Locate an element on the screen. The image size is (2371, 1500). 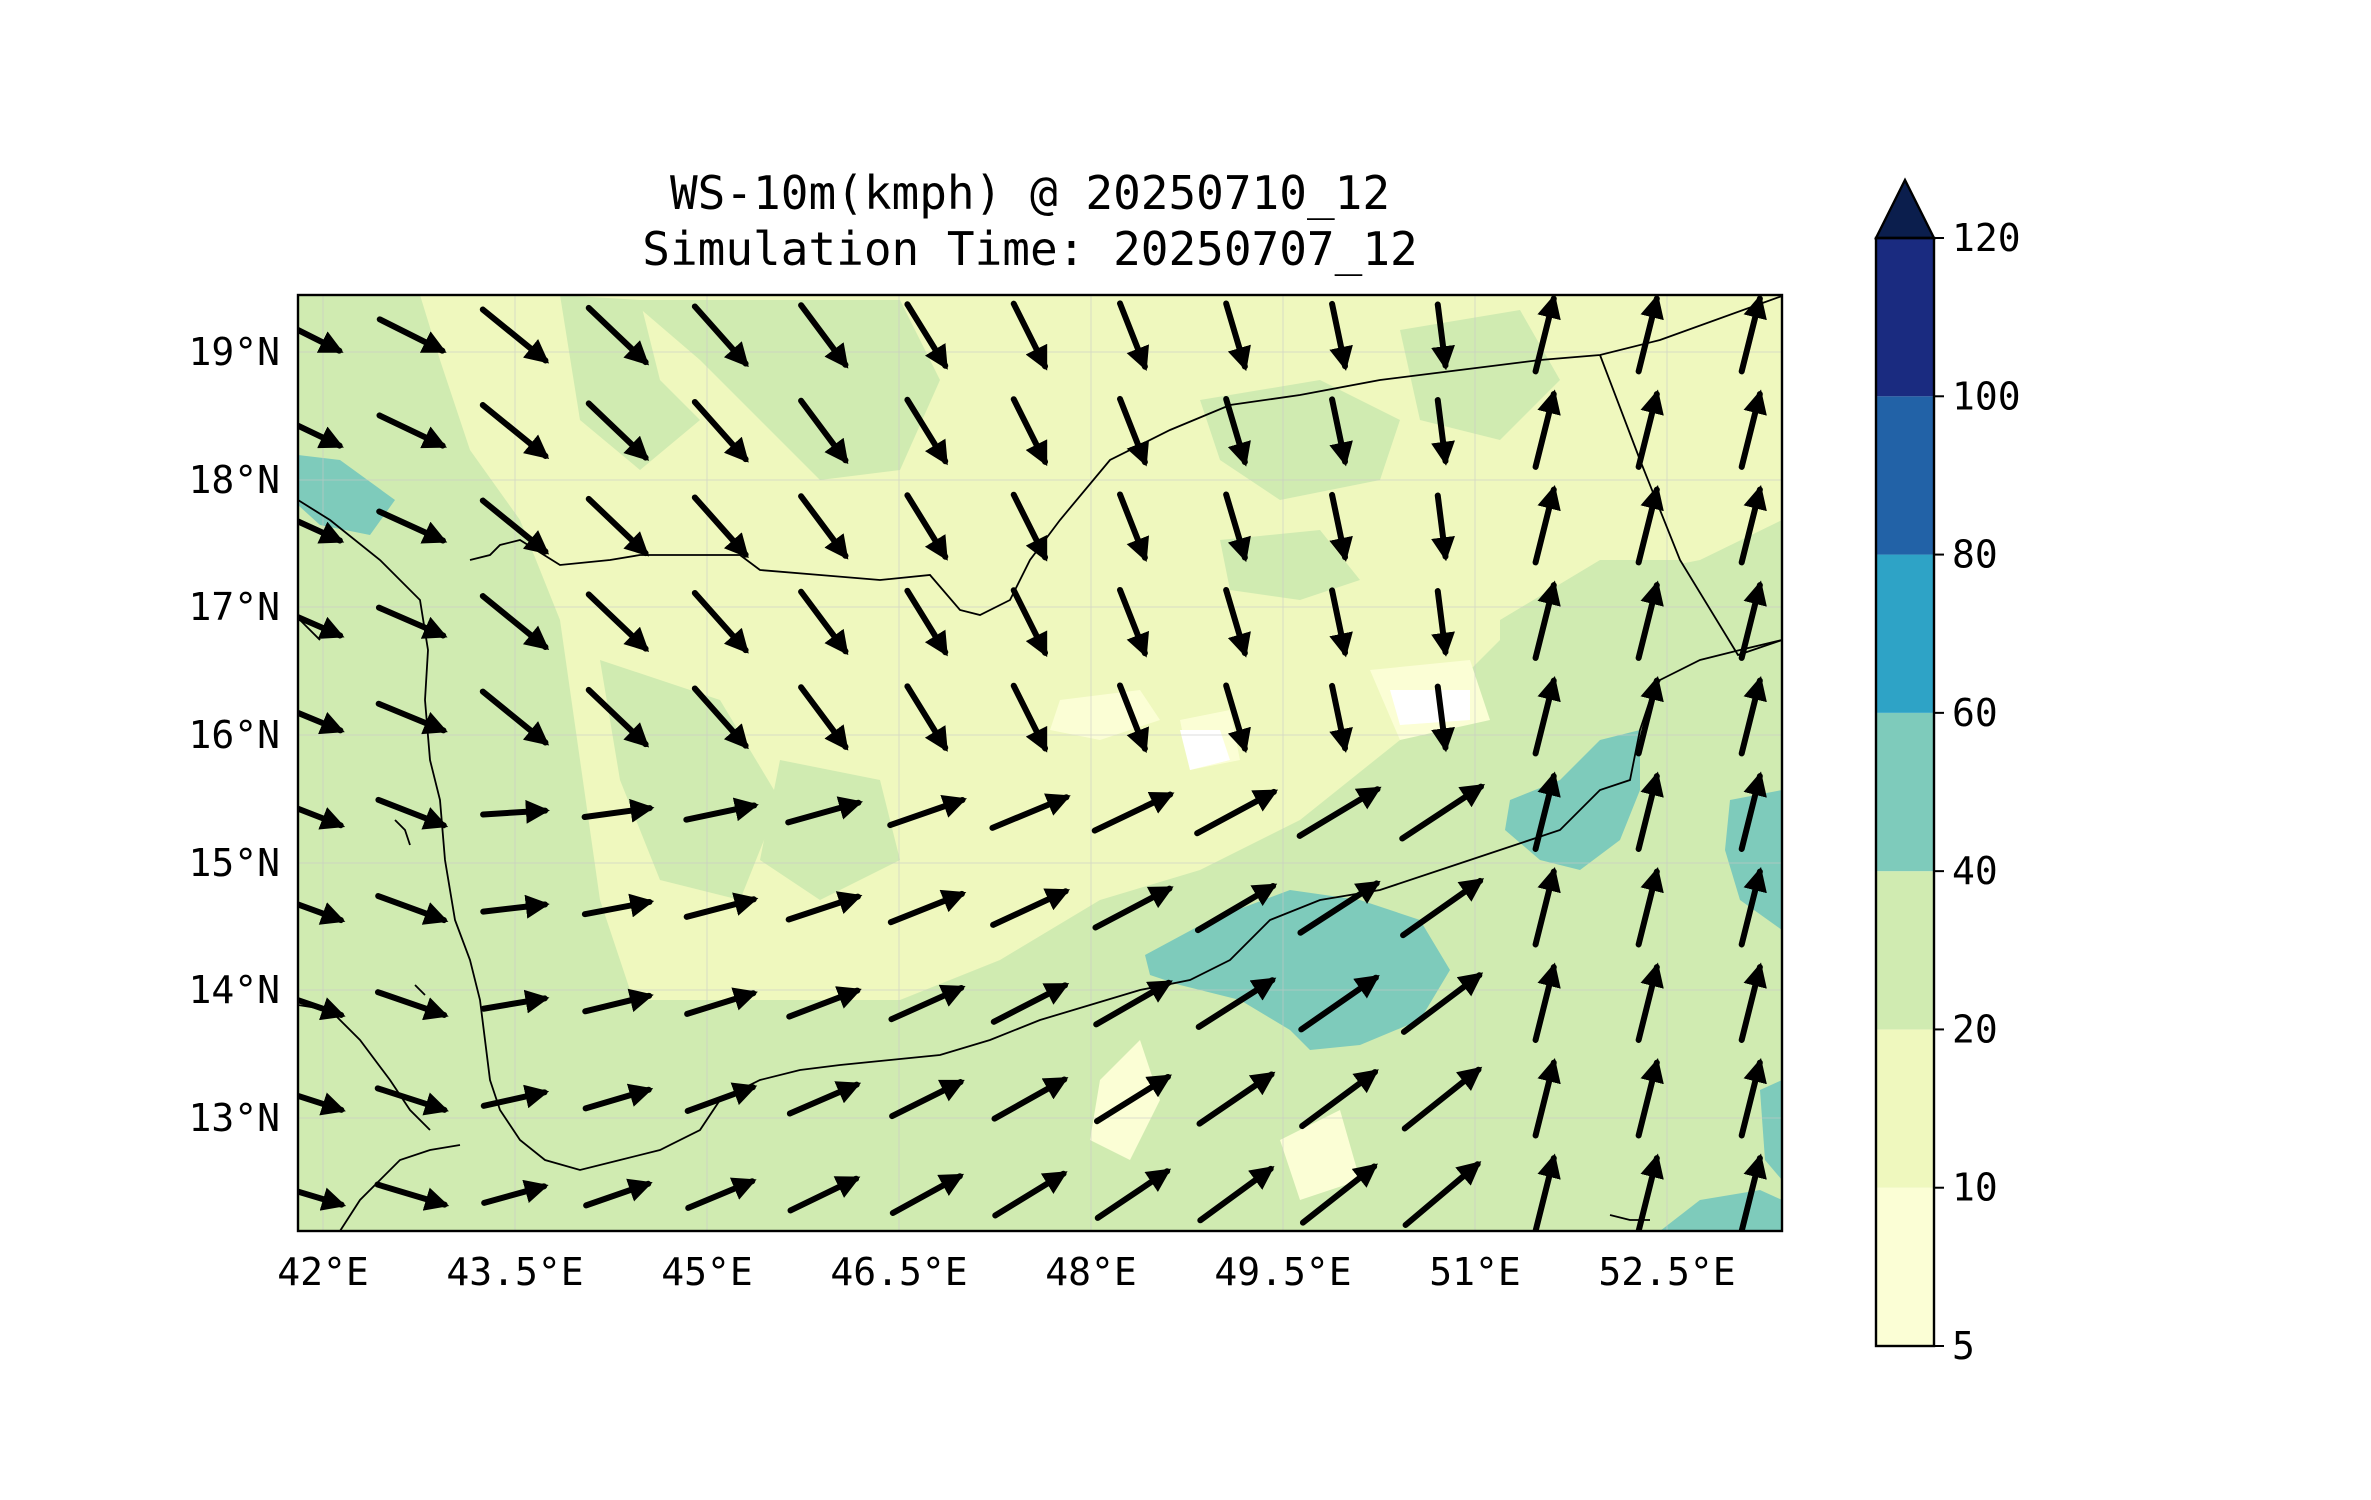
lat-tick-label: 13°N is located at coordinates (234, 1118).